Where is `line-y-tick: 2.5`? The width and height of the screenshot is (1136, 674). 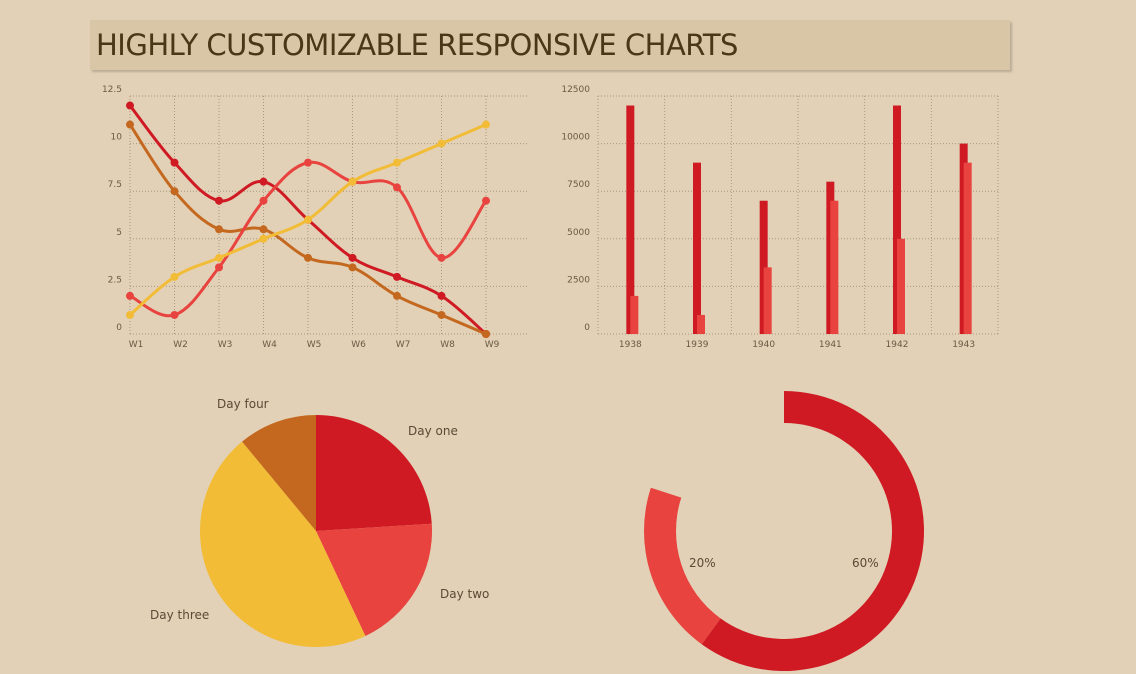 line-y-tick: 2.5 is located at coordinates (115, 280).